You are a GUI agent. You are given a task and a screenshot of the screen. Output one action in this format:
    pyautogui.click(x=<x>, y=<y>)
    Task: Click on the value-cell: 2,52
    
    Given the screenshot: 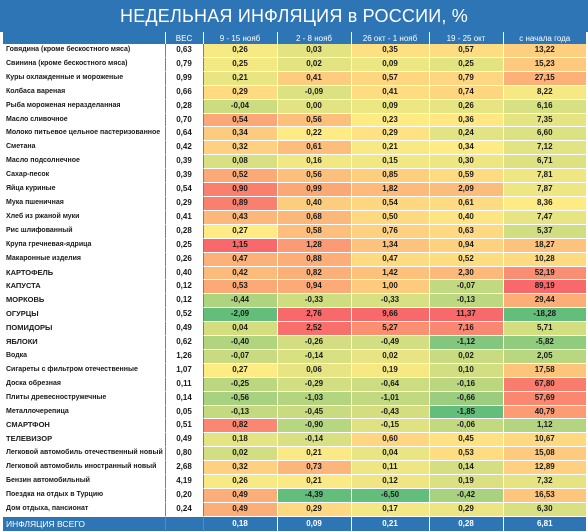 What is the action you would take?
    pyautogui.click(x=313, y=329)
    